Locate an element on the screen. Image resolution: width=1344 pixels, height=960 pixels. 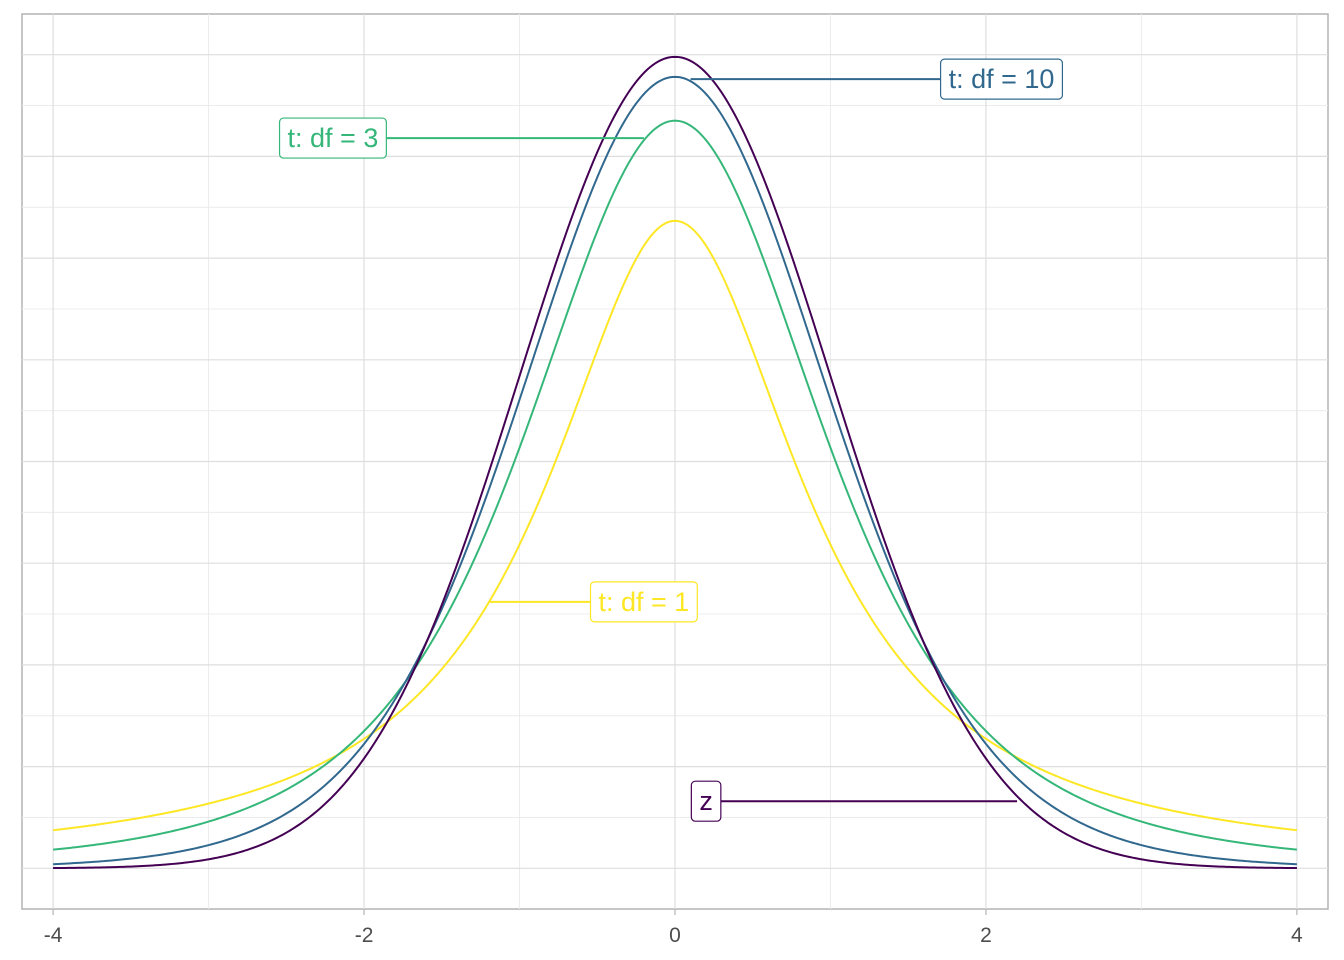
x-axis-ticks is located at coordinates (675, 912).